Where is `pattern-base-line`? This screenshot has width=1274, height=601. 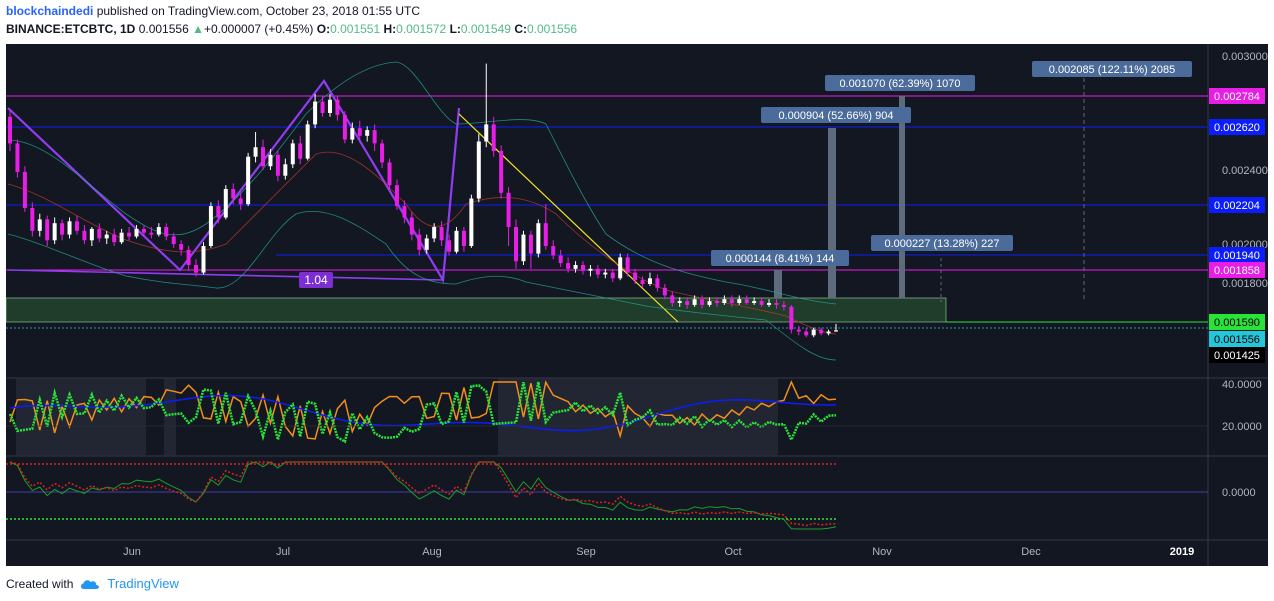 pattern-base-line is located at coordinates (225, 275).